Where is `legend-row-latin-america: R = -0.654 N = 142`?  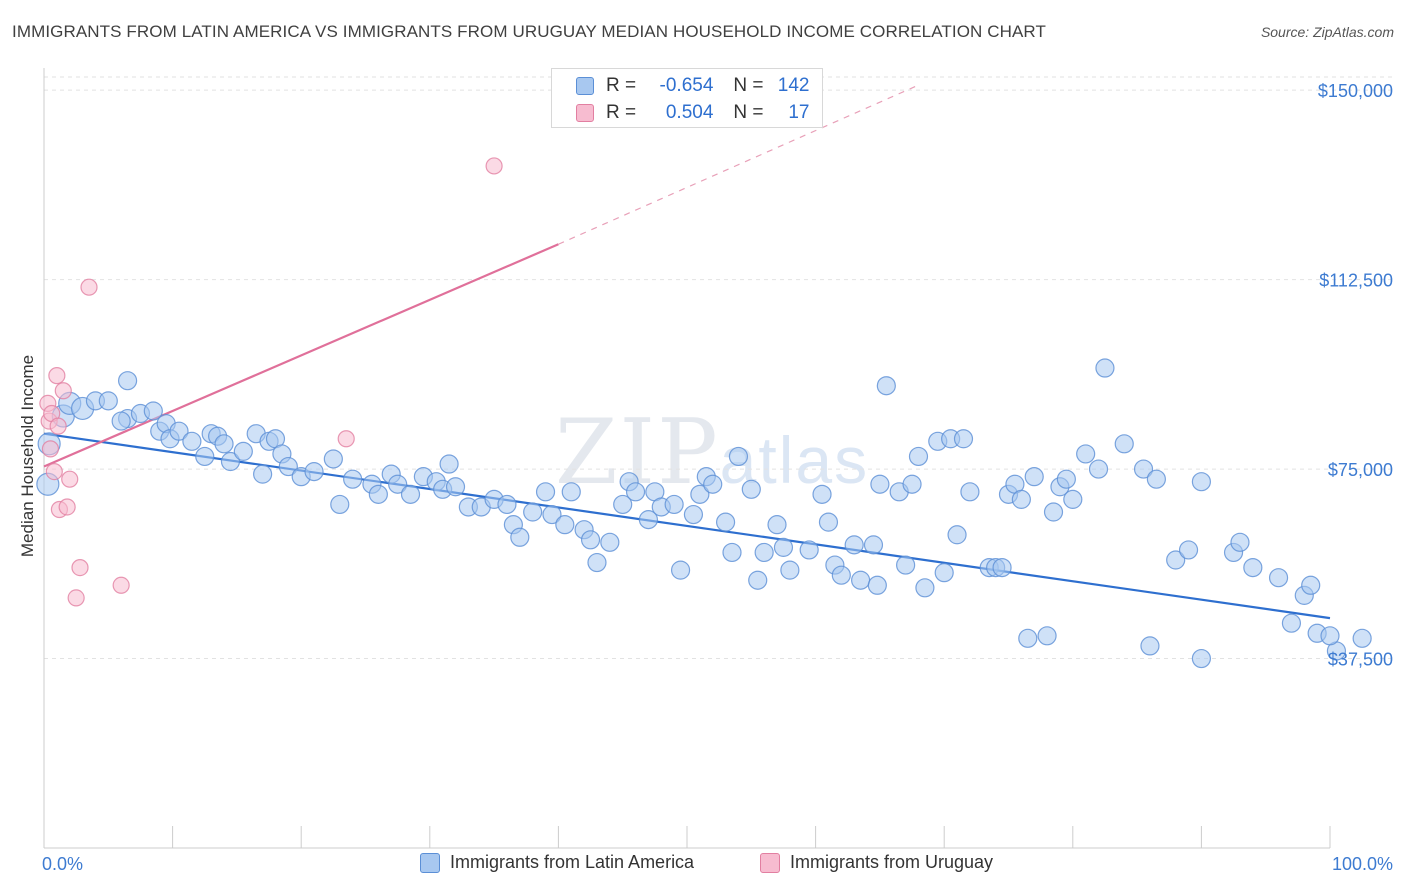 legend-row-latin-america: R = -0.654 N = 142 is located at coordinates (693, 86).